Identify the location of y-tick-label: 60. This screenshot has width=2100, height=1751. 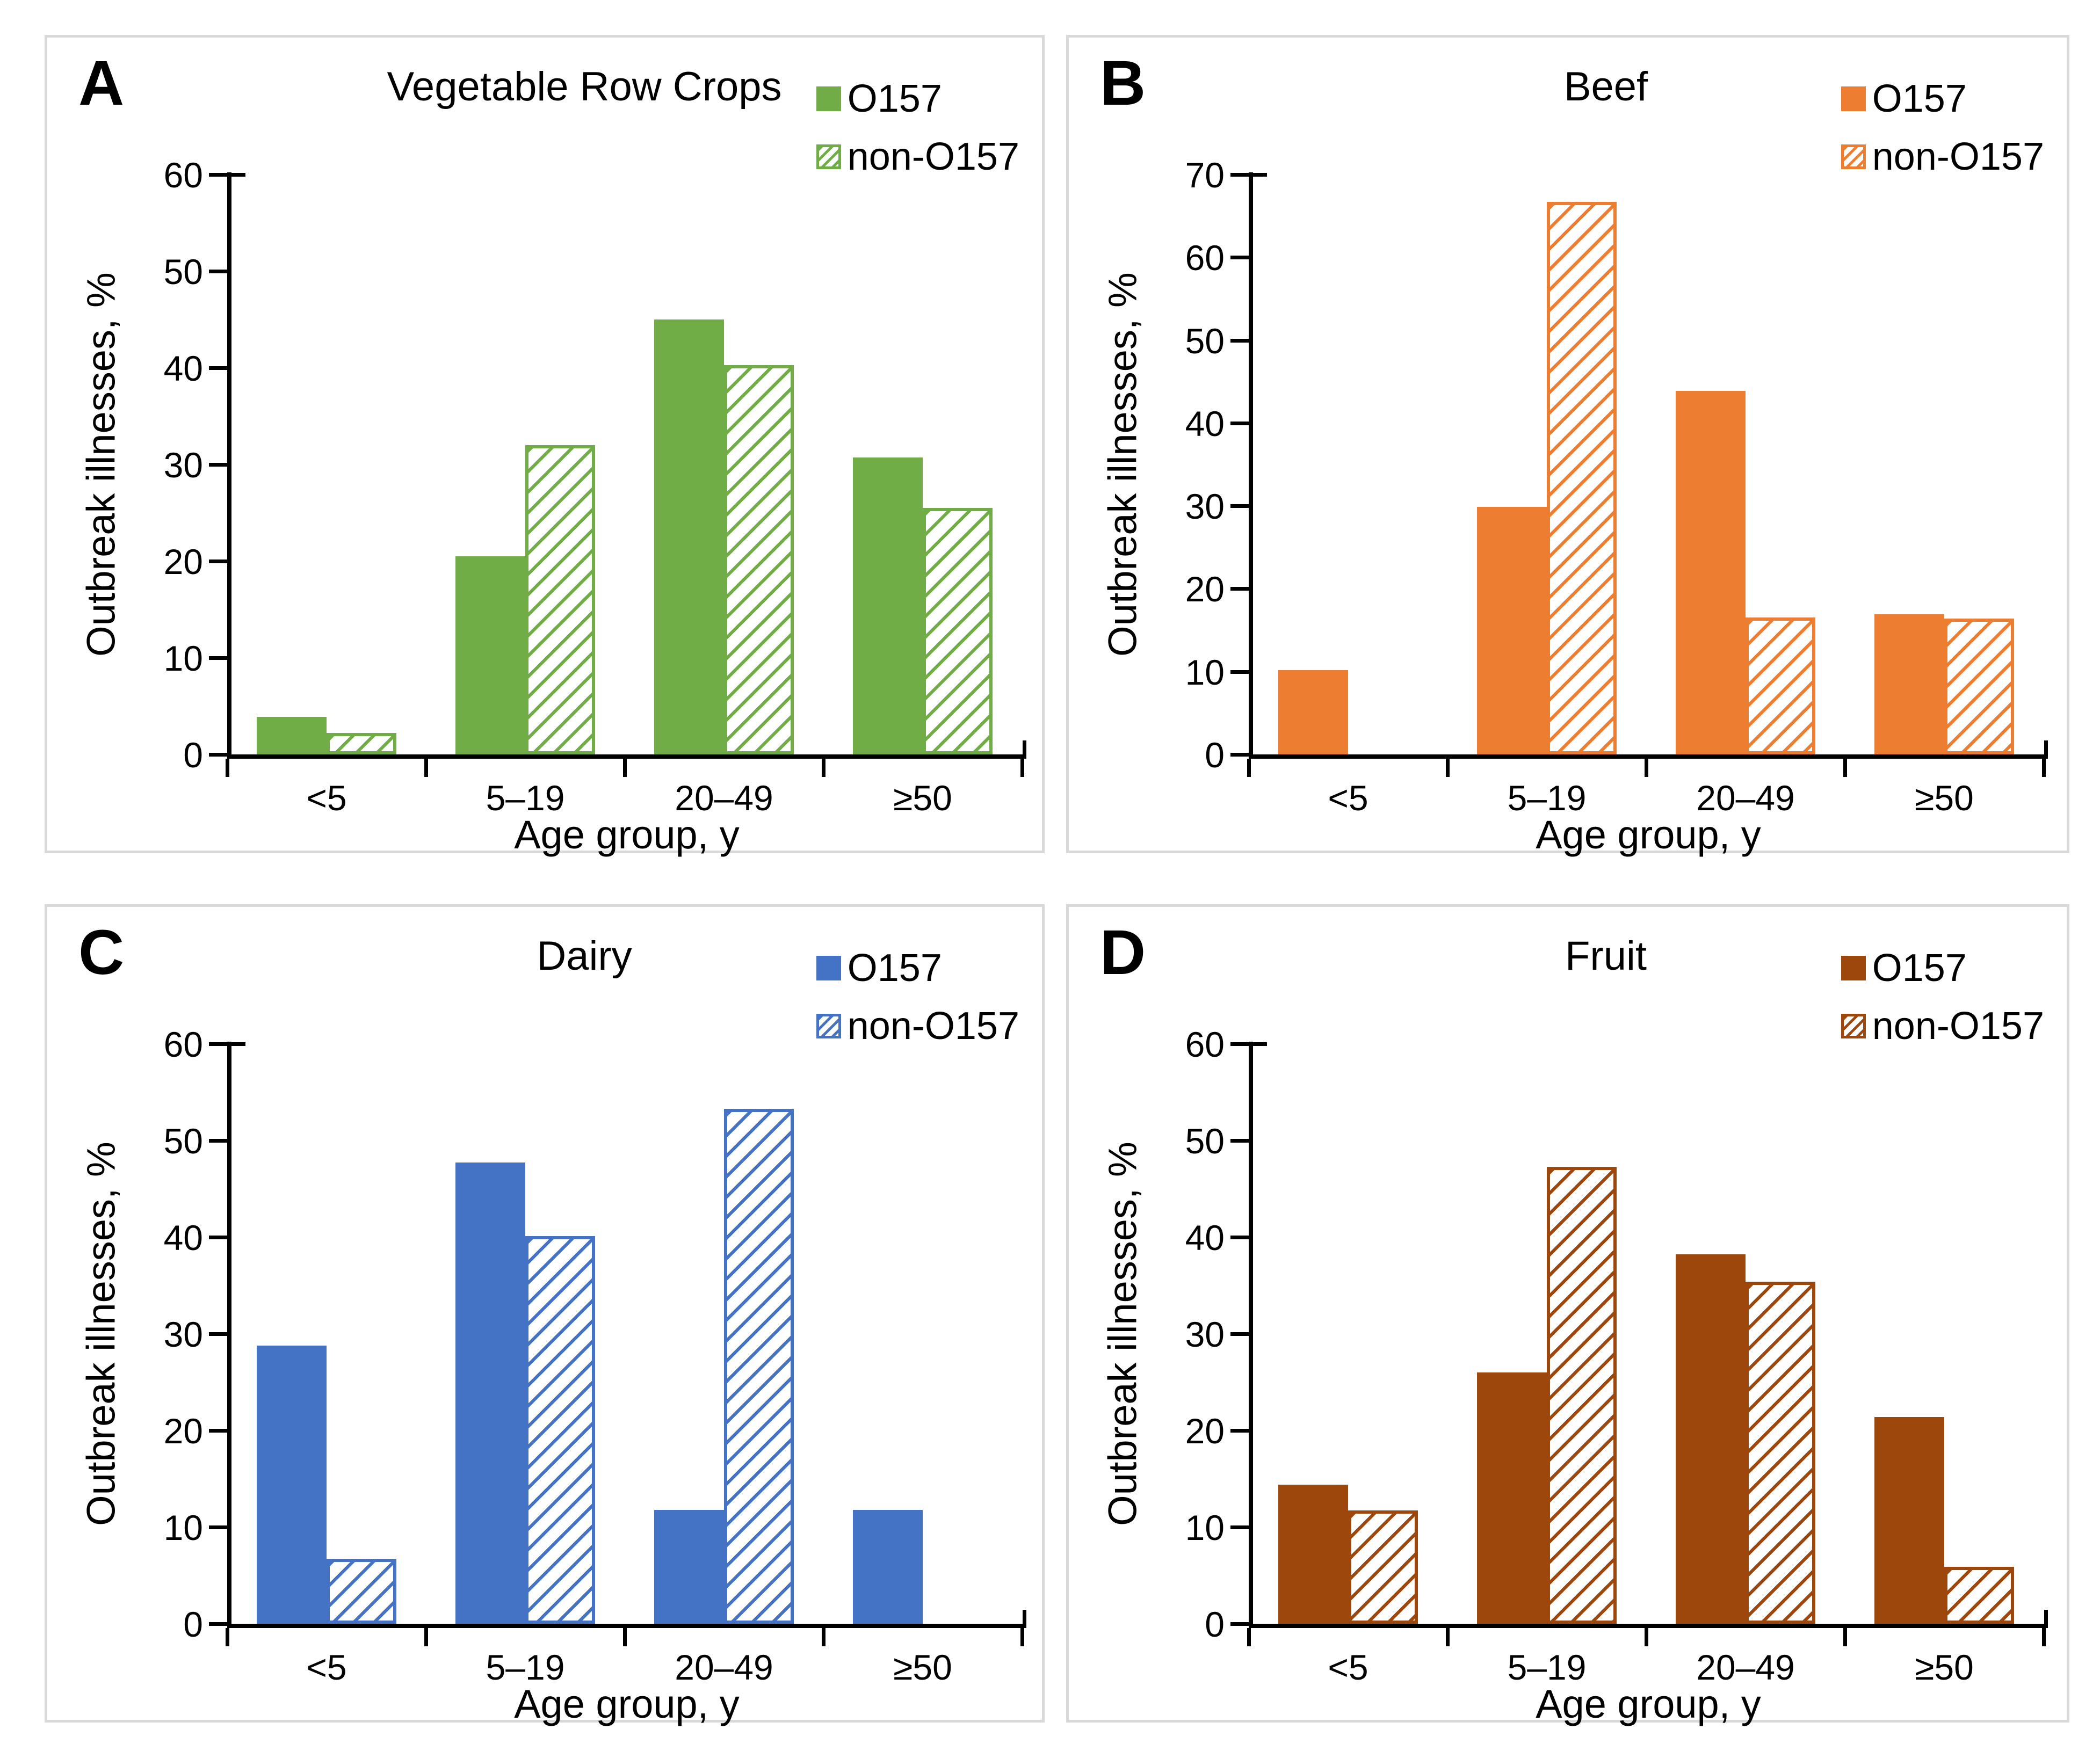
(1205, 258).